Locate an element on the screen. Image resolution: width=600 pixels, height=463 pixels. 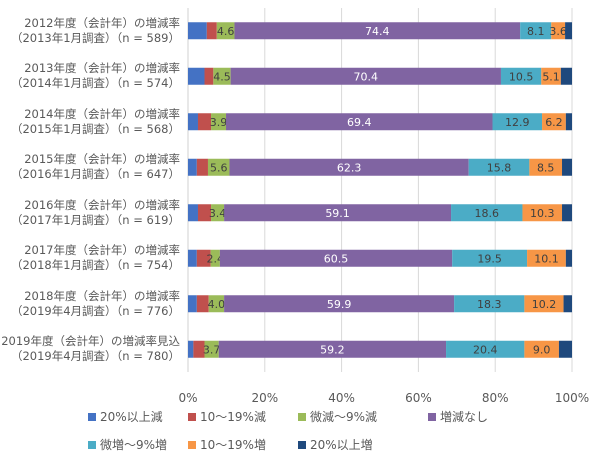
legend-item: 10〜19%増 is located at coordinates (227, 444).